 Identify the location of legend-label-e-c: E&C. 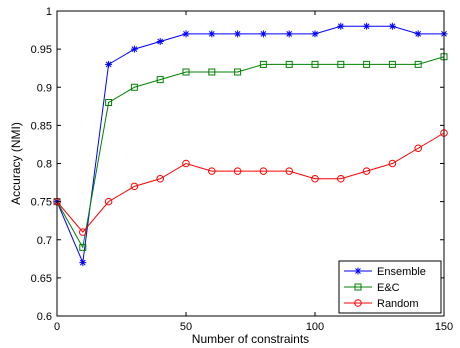
(388, 288).